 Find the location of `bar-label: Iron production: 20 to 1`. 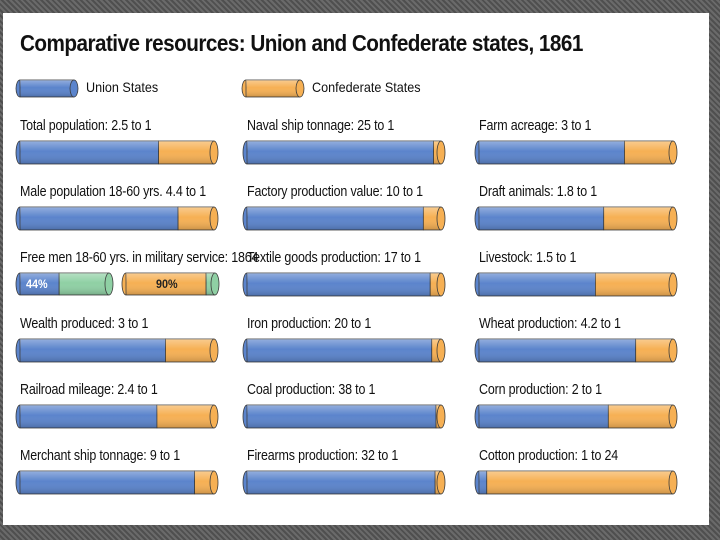

bar-label: Iron production: 20 to 1 is located at coordinates (309, 324).